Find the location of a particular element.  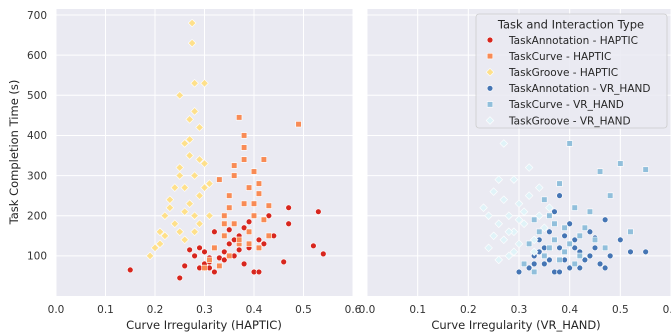

legend-entry-label: TaskCurve - VR_HAND is located at coordinates (566, 105).